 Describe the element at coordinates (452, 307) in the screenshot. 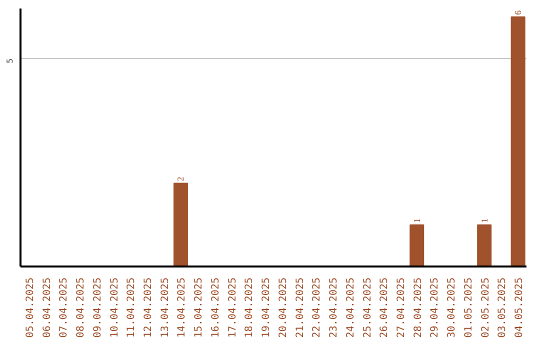

I see `x-tick-label: 30.04.2025` at that location.